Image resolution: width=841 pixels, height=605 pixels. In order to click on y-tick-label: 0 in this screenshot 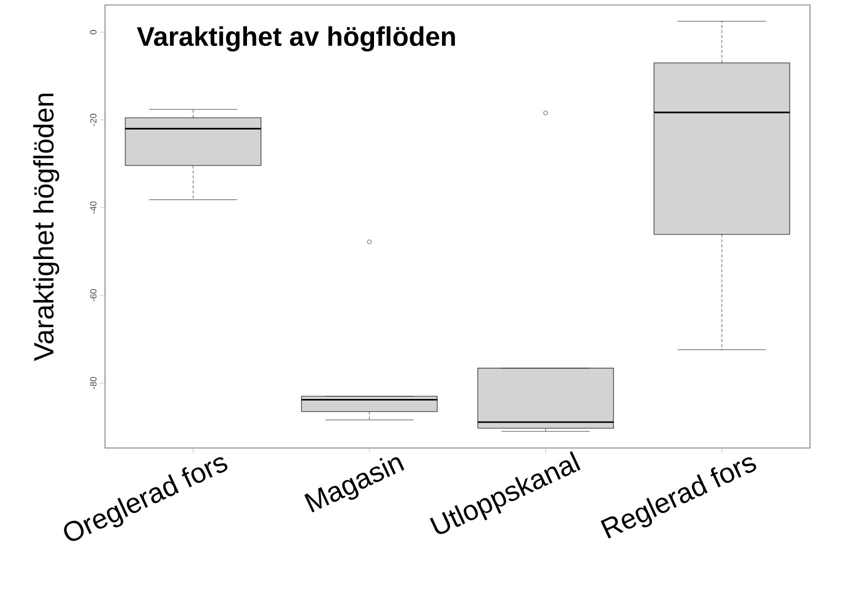, I will do `click(93, 32)`.